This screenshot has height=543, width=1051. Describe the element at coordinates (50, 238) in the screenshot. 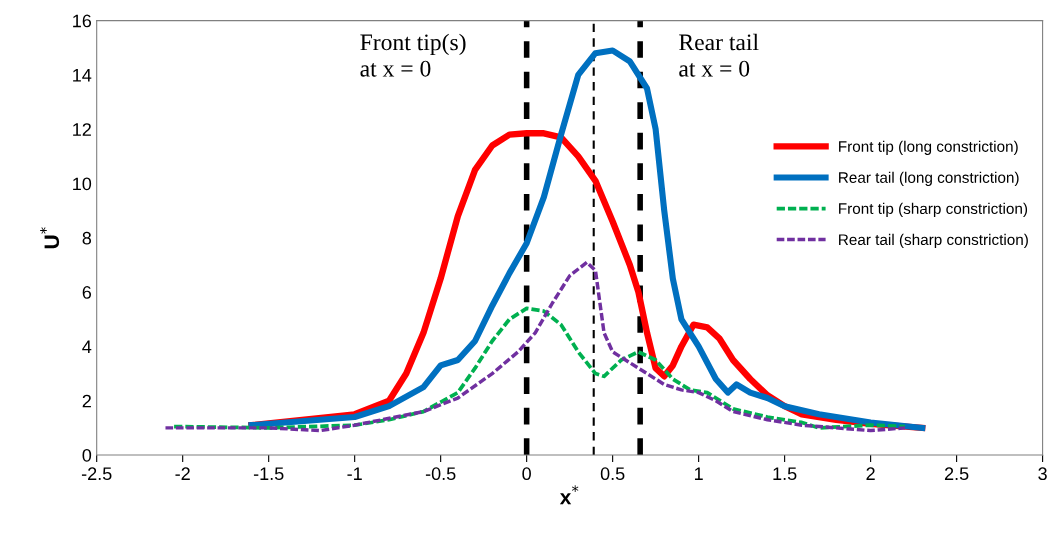

I see `y-axis-title: U$^{*}$` at that location.